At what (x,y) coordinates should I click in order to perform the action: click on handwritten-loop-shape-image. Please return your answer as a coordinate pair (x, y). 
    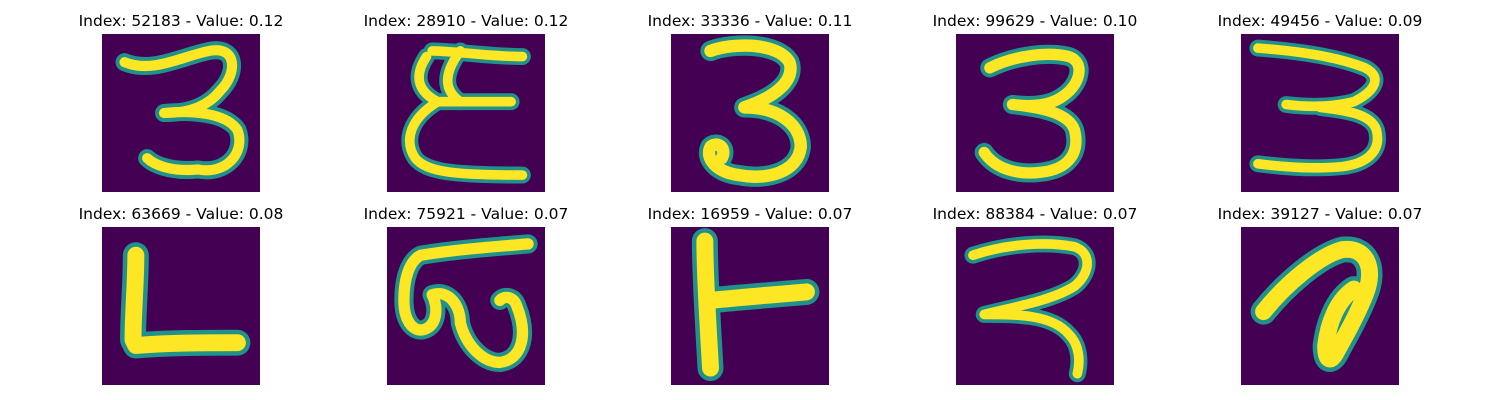
    Looking at the image, I should click on (1320, 306).